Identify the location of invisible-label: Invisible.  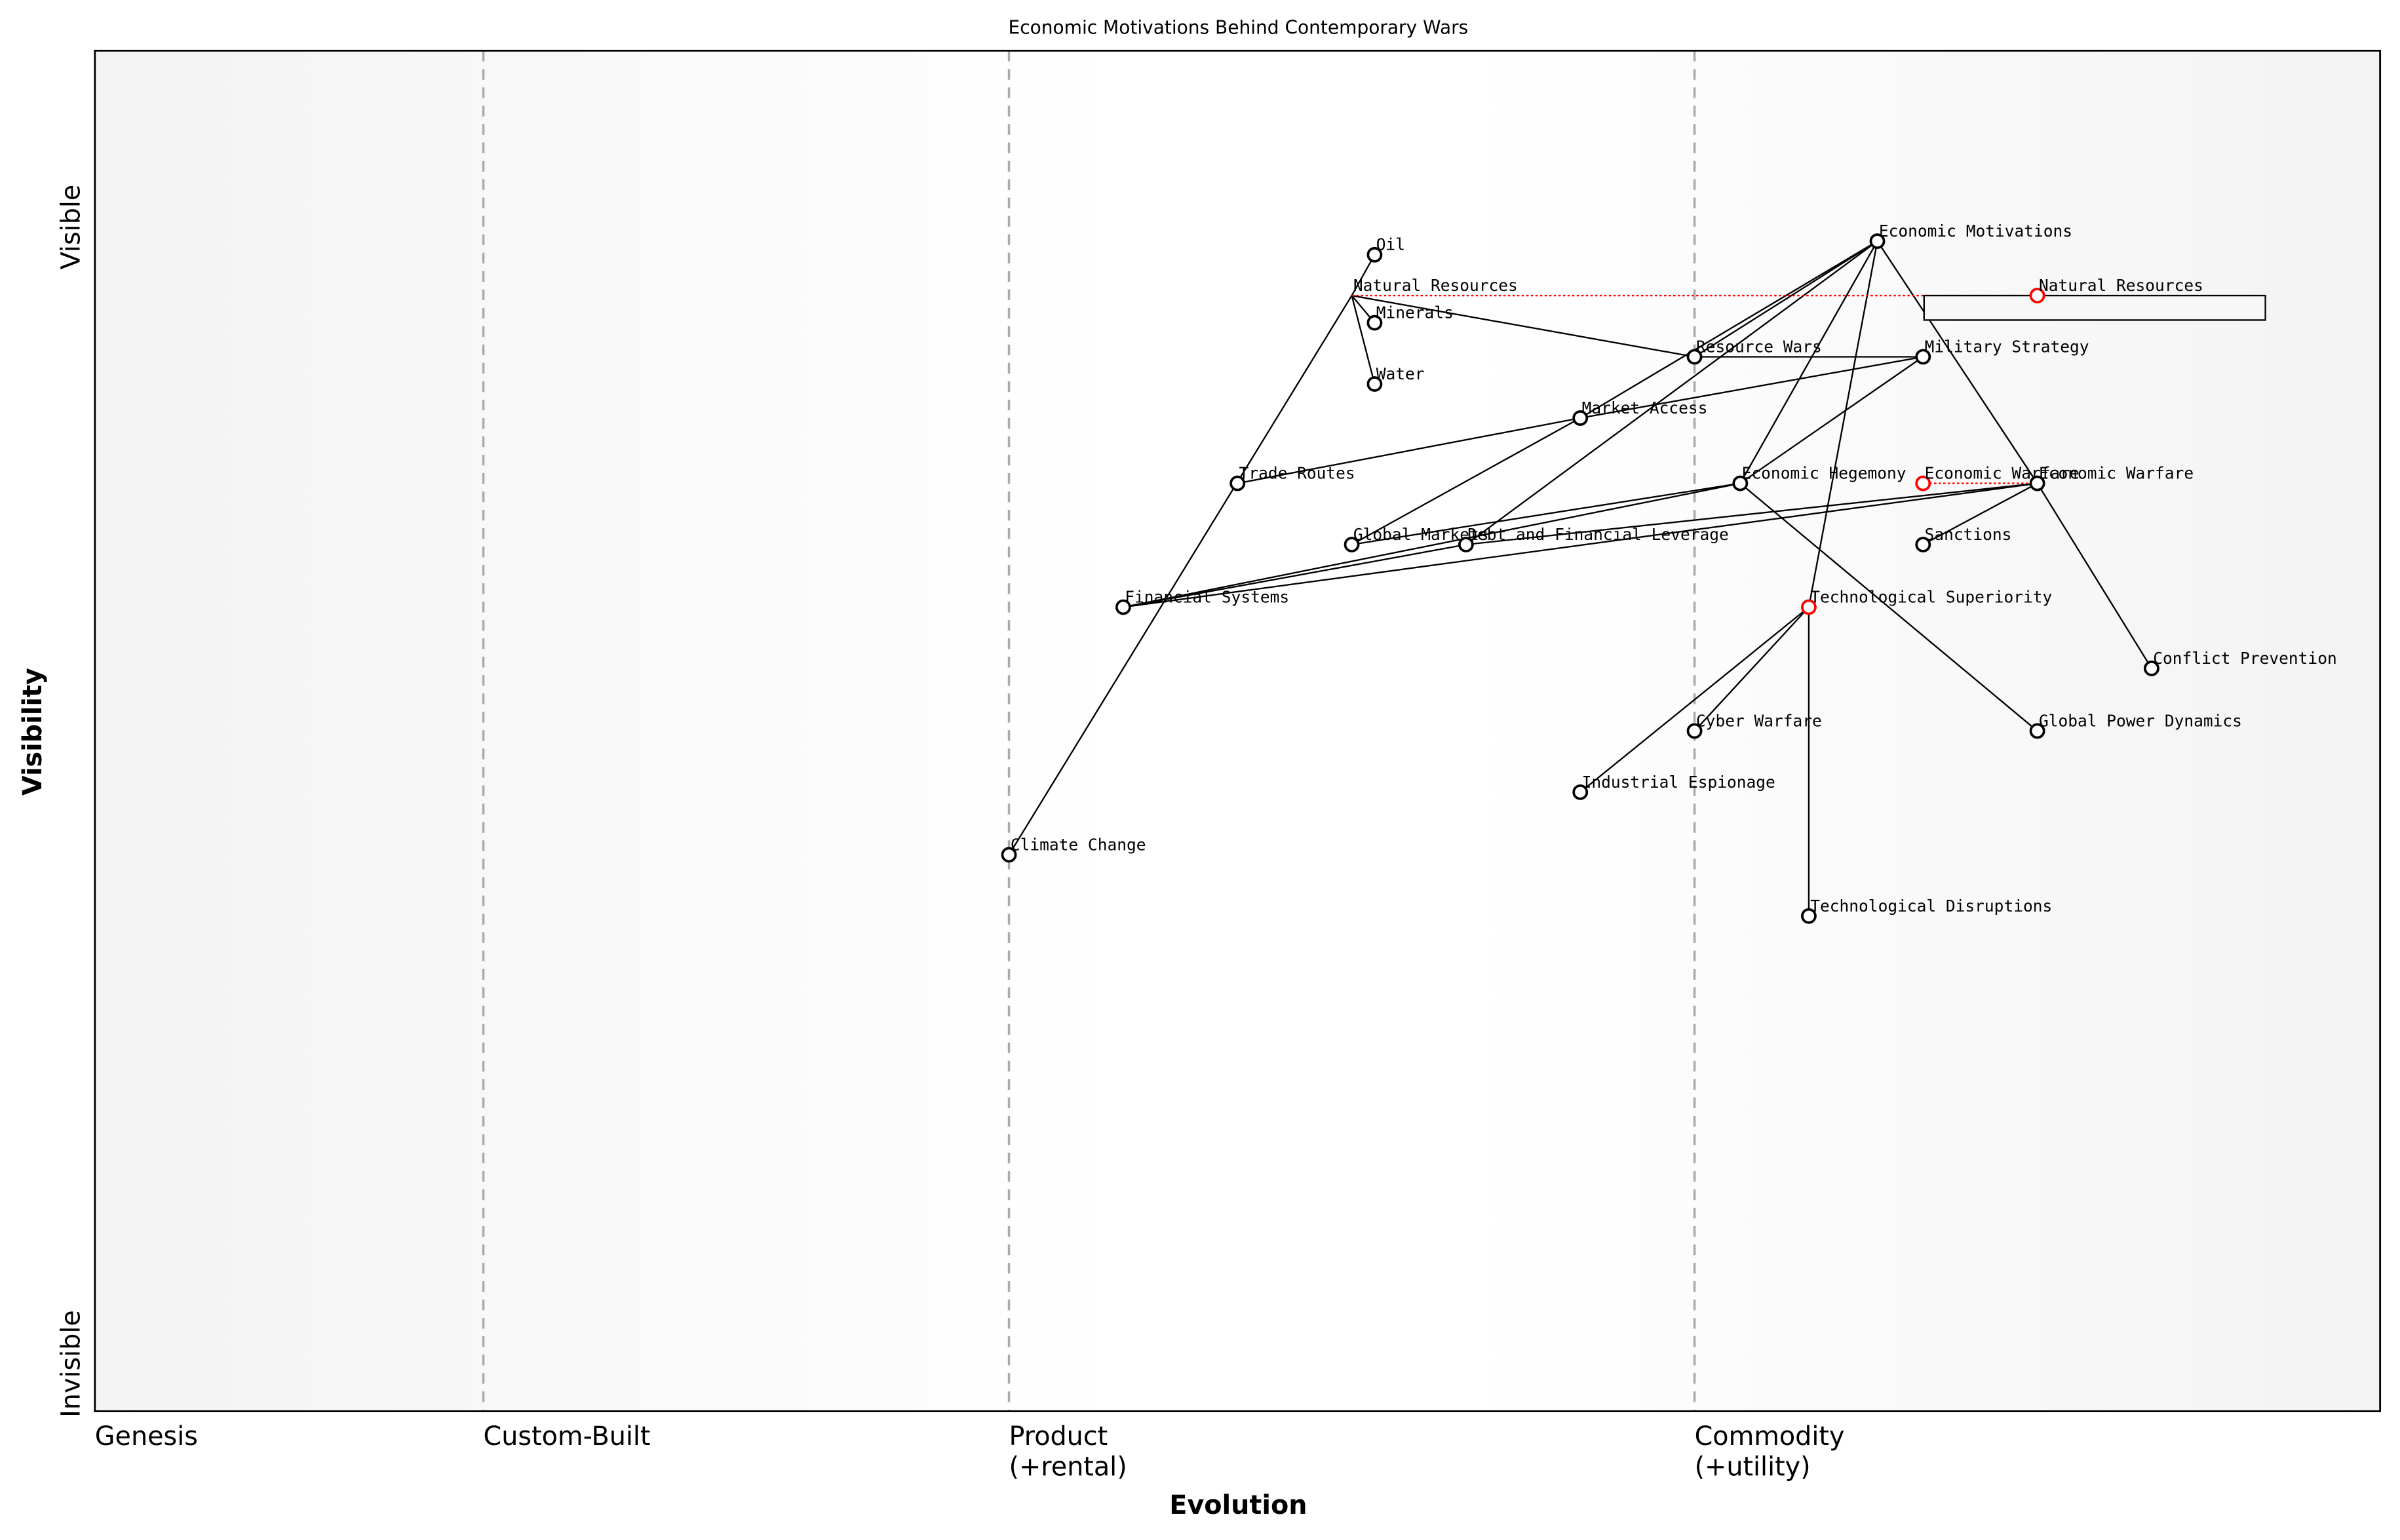
(71, 1363).